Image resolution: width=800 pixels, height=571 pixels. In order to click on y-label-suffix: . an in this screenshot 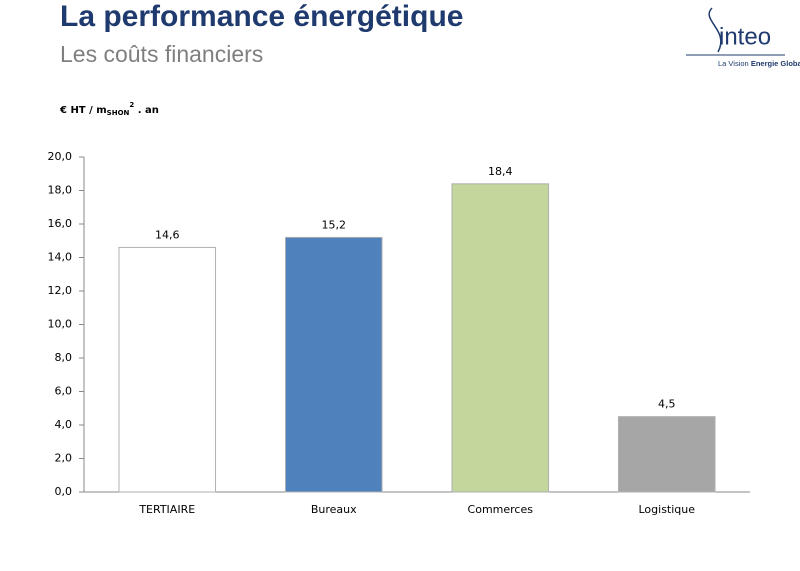, I will do `click(148, 110)`.